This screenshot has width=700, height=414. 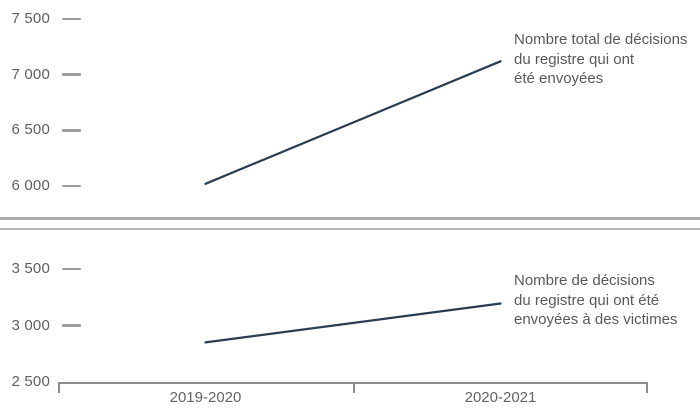 I want to click on y-tick-label: 7 500, so click(x=30, y=18).